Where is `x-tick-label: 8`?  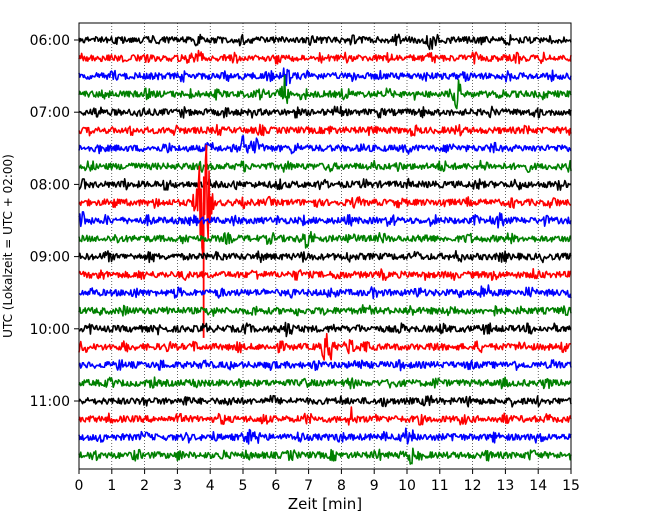 x-tick-label: 8 is located at coordinates (341, 486).